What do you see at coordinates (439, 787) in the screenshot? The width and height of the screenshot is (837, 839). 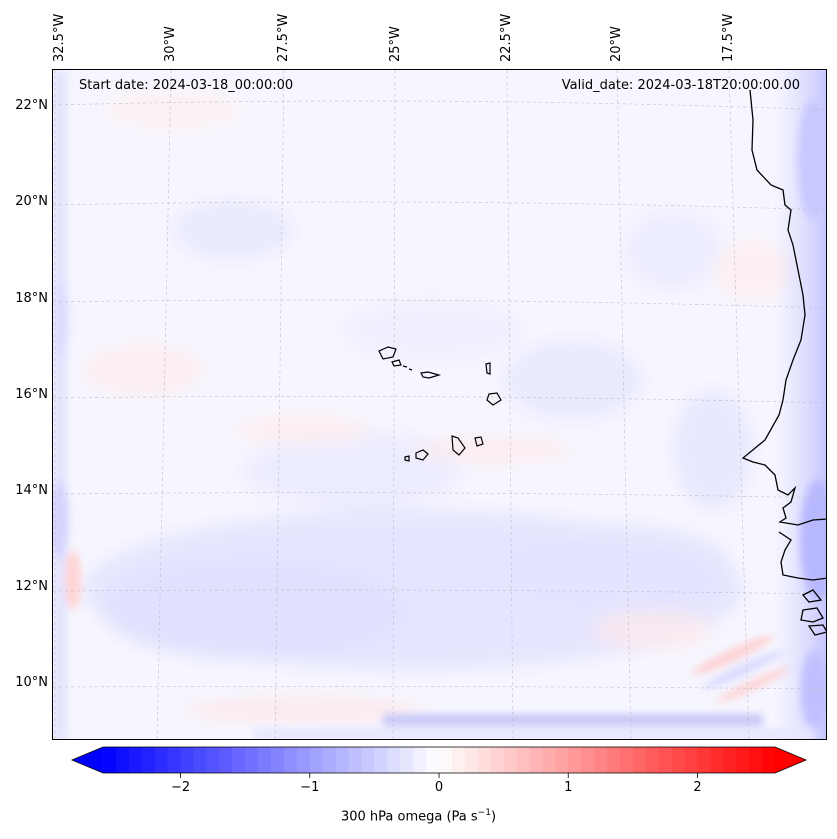 I see `colorbar-tick-label: 0` at bounding box center [439, 787].